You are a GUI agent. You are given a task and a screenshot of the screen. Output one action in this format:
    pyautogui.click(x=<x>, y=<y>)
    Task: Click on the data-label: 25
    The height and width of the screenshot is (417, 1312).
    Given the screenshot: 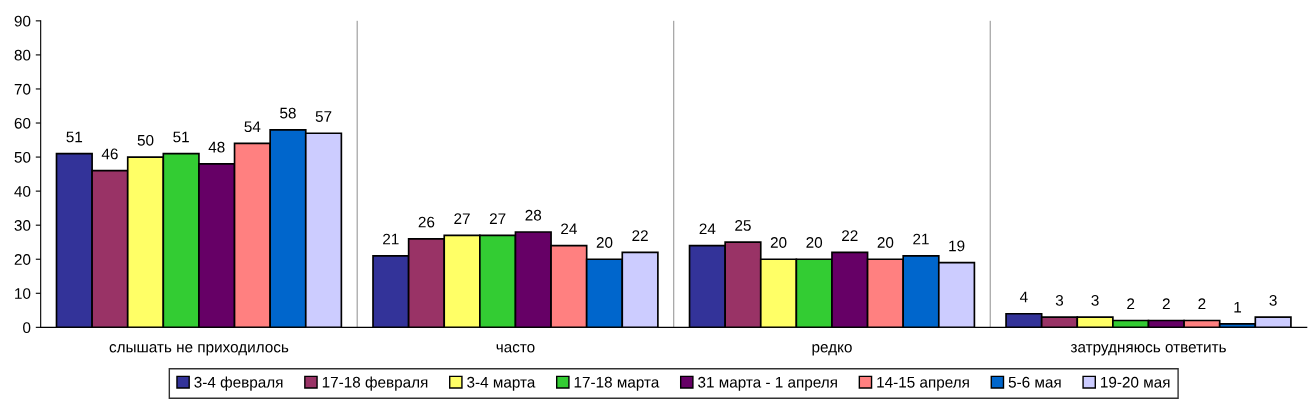 What is the action you would take?
    pyautogui.click(x=743, y=225)
    